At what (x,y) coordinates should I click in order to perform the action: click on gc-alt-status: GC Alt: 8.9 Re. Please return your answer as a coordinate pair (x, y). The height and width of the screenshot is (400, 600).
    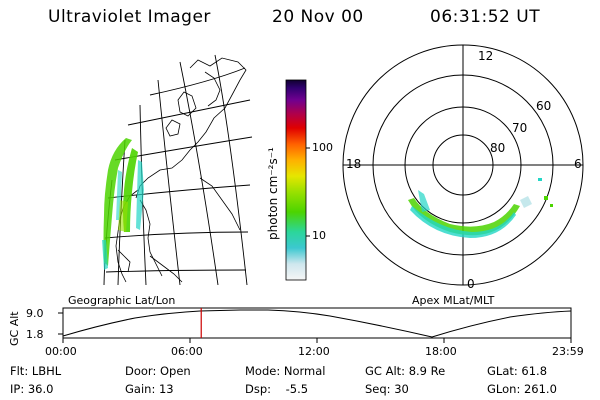
    Looking at the image, I should click on (405, 371).